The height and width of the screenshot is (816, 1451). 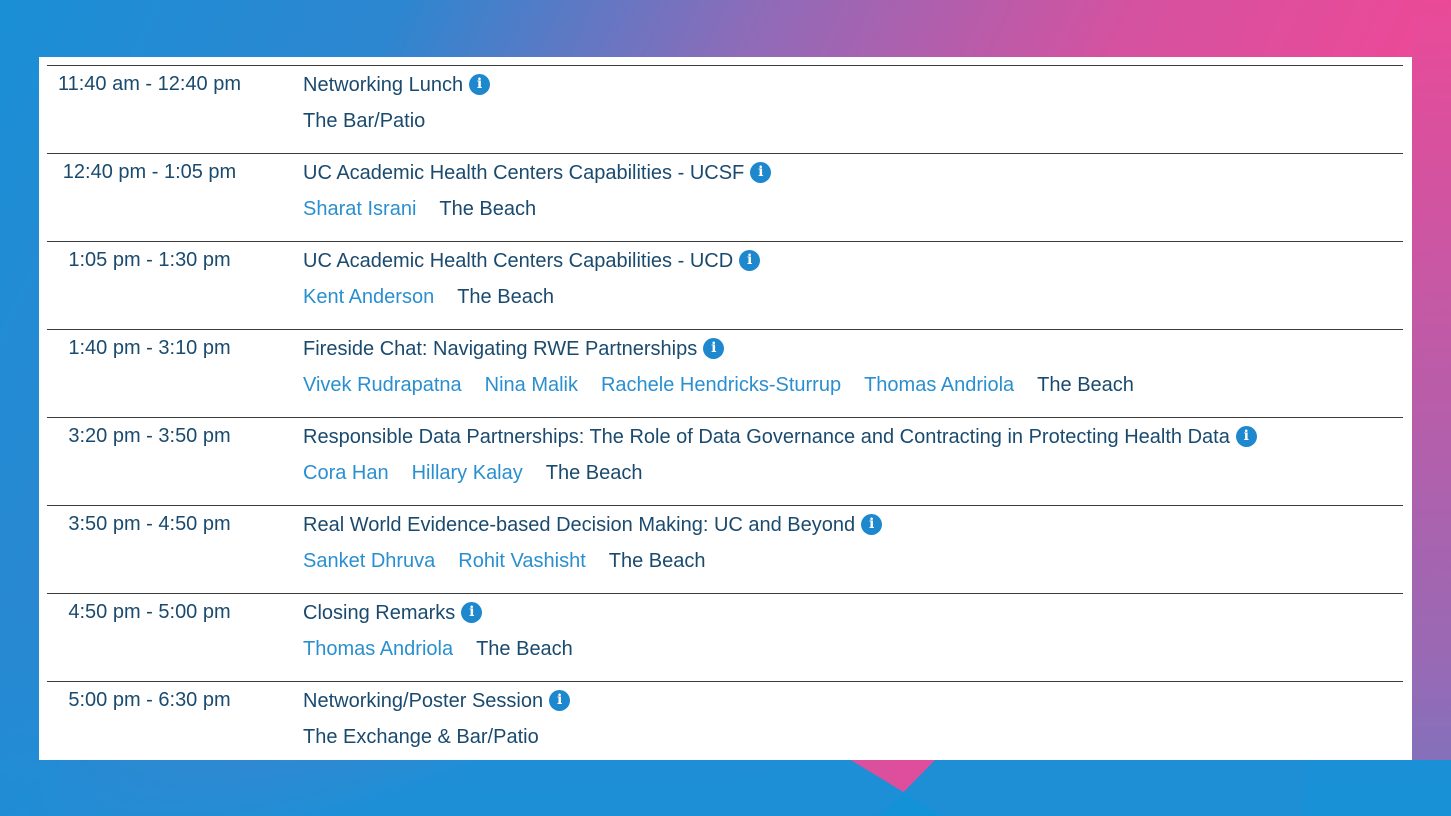 I want to click on session-location: The Exchange & Bar/Patio, so click(x=421, y=737).